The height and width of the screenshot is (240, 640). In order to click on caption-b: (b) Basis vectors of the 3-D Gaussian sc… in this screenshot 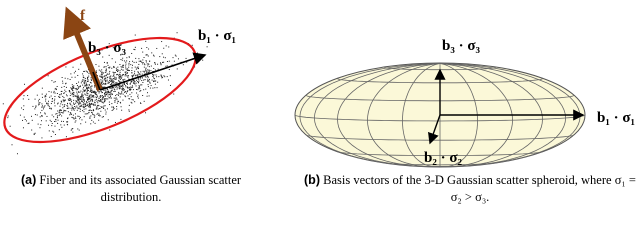, I will do `click(470, 189)`.